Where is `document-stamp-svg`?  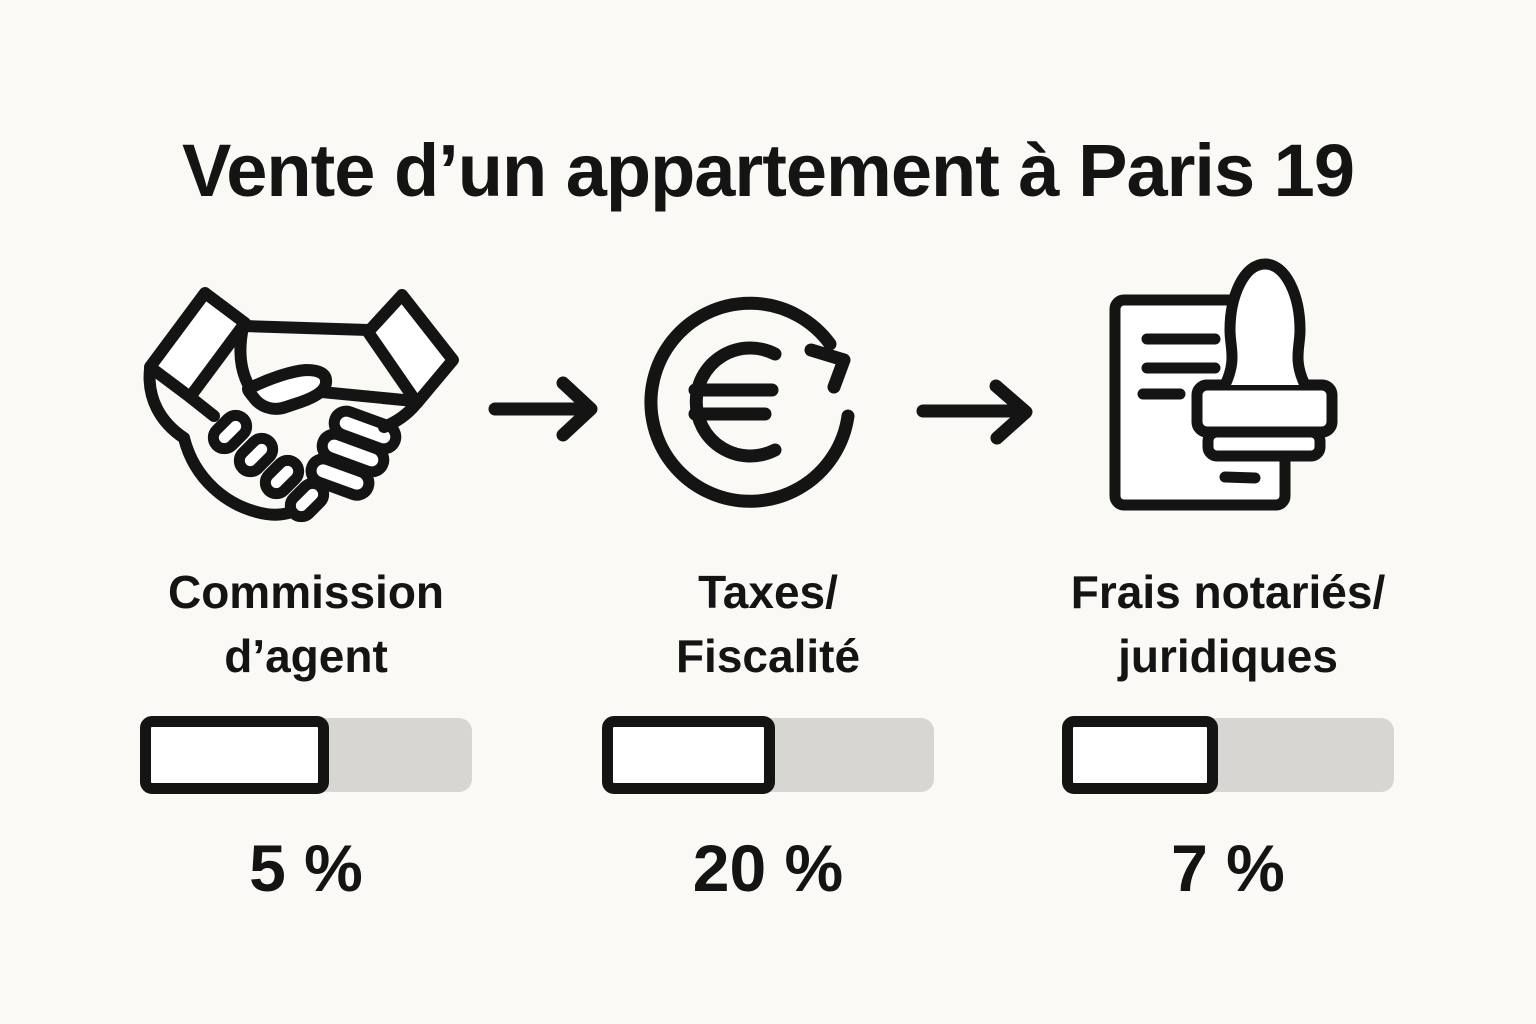 document-stamp-svg is located at coordinates (1223, 384).